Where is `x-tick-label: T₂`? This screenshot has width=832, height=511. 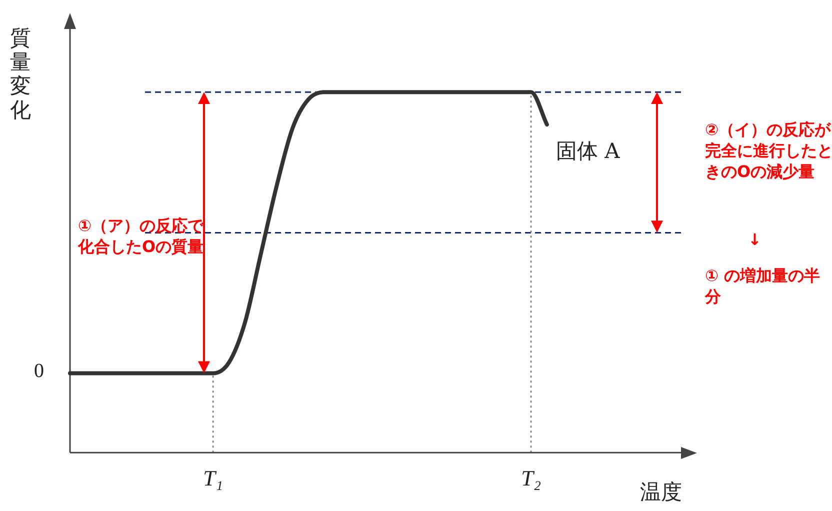 x-tick-label: T₂ is located at coordinates (531, 478).